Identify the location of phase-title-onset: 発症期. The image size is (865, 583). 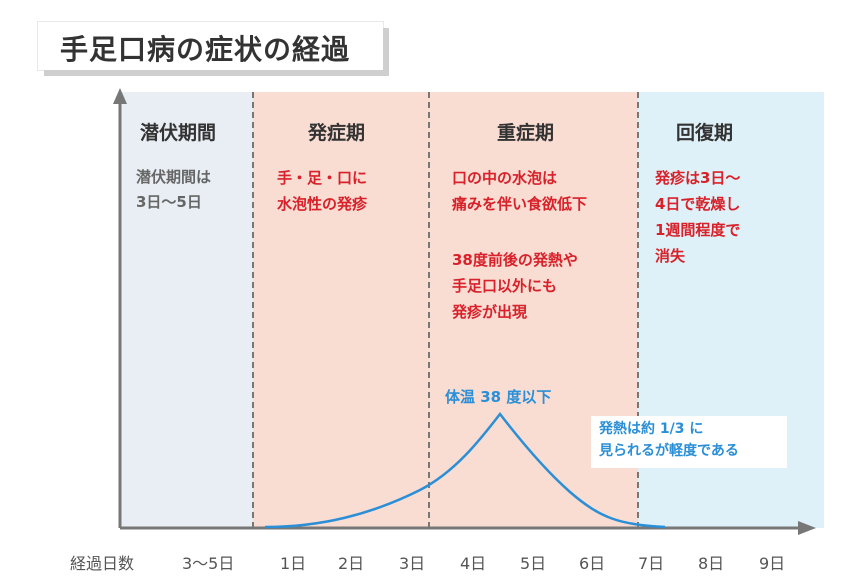
(337, 133).